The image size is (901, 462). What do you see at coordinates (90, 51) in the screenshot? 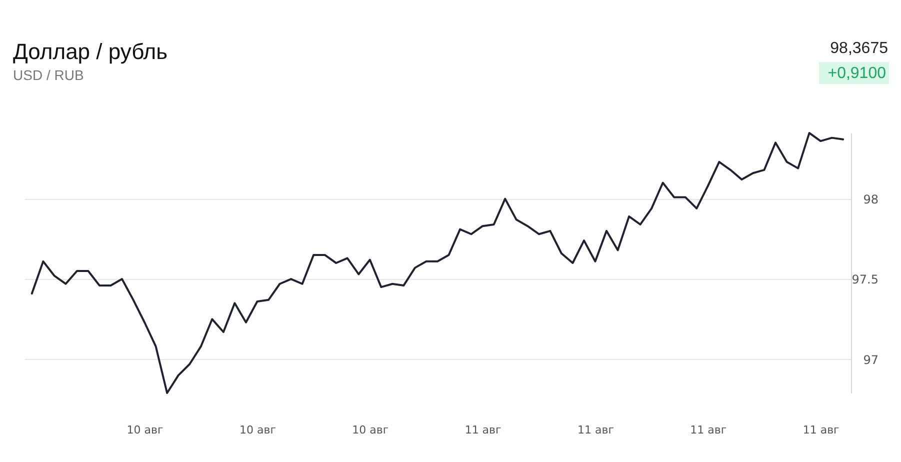
I see `chart-title: Доллар / рубль` at bounding box center [90, 51].